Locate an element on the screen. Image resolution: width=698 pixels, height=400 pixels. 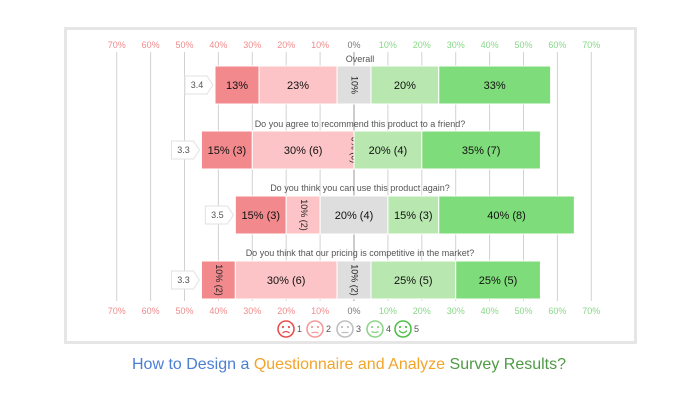
page-title-part: How to Design a is located at coordinates (192, 364).